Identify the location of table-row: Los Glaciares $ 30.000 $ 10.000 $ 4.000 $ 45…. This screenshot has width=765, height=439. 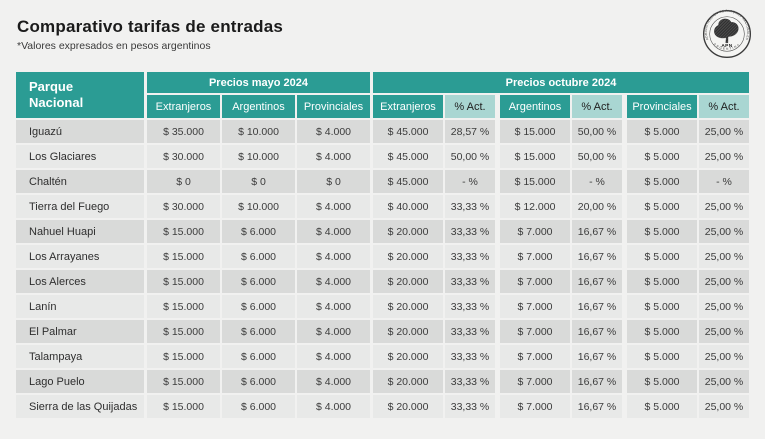
(382, 156).